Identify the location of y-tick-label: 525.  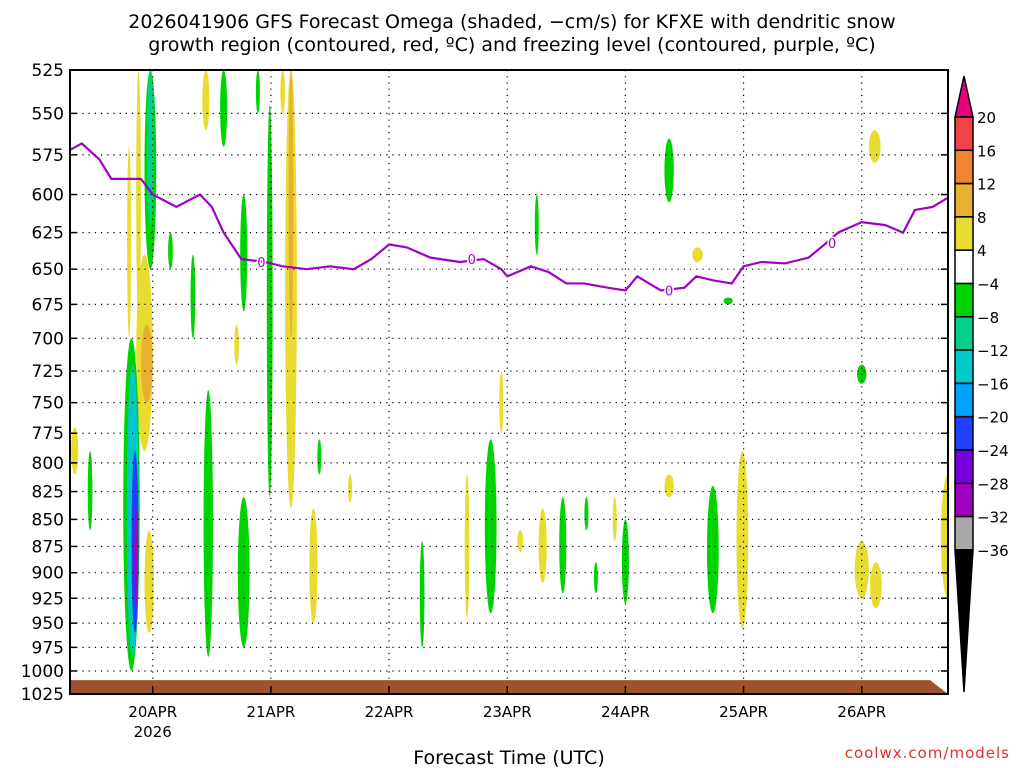
(48, 71).